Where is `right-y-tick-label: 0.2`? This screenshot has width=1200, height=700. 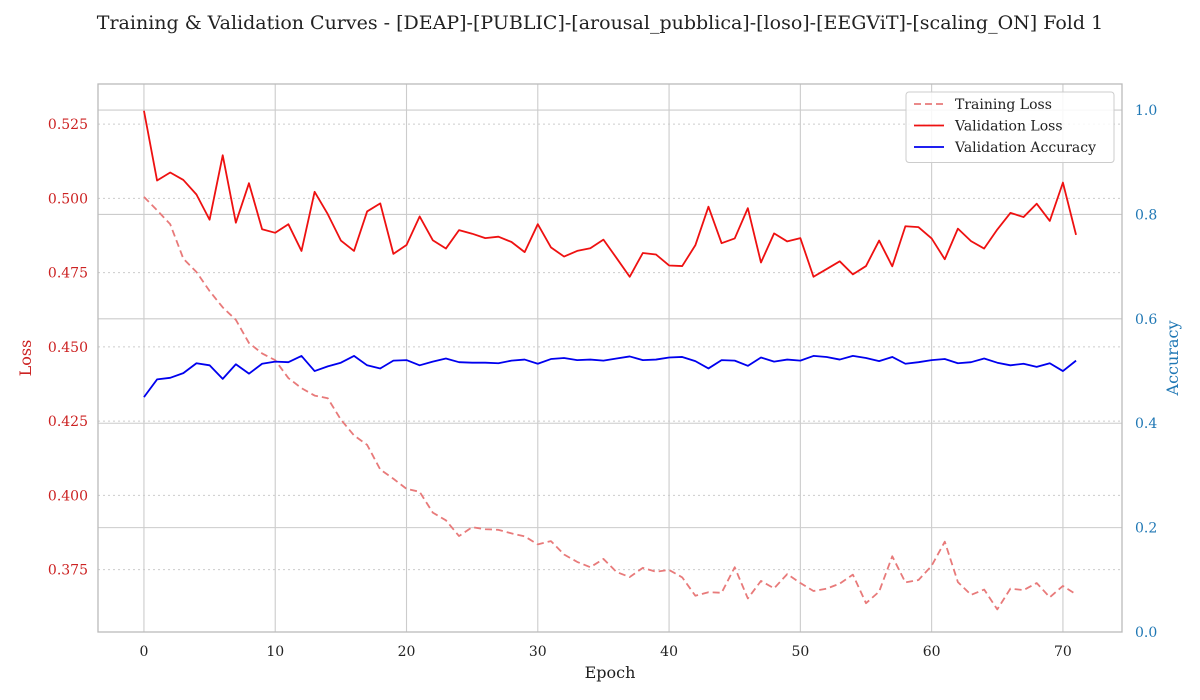 right-y-tick-label: 0.2 is located at coordinates (1146, 529).